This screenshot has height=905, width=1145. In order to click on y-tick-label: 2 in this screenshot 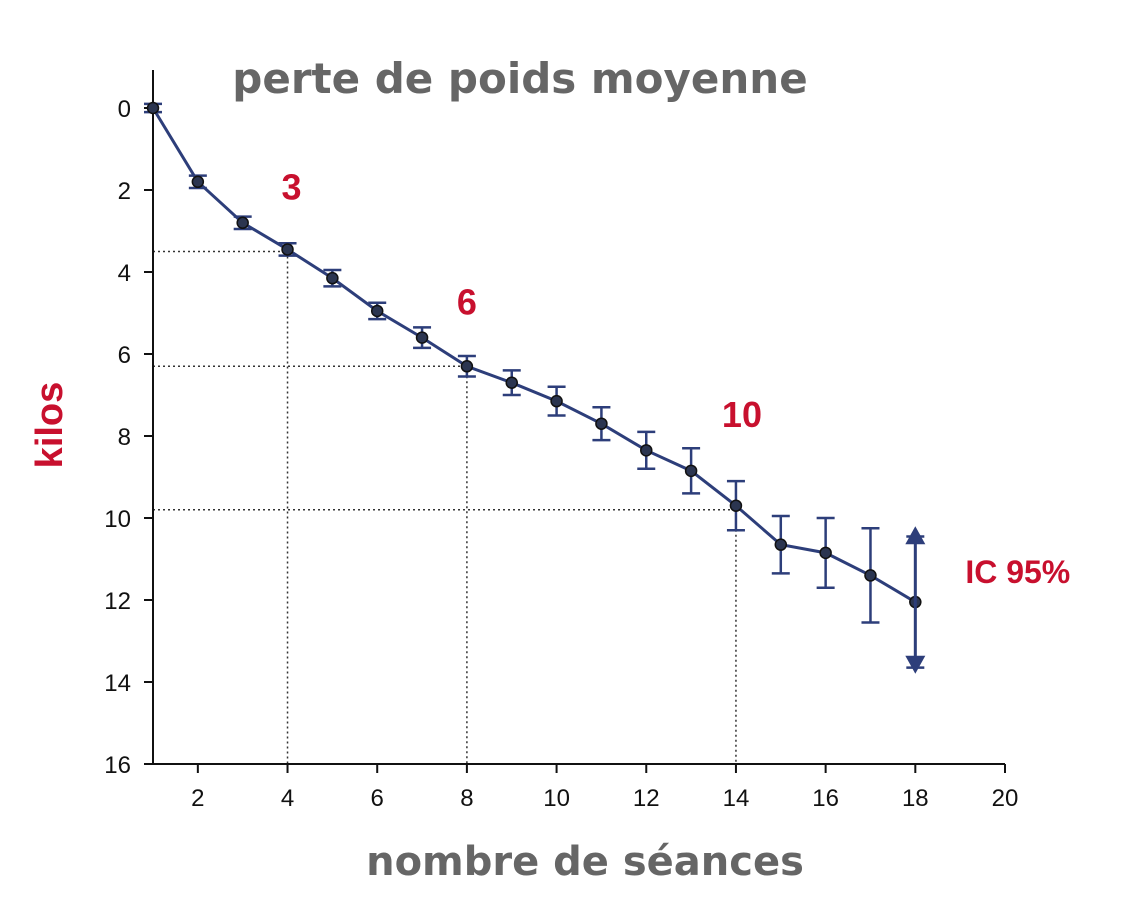, I will do `click(124, 191)`.